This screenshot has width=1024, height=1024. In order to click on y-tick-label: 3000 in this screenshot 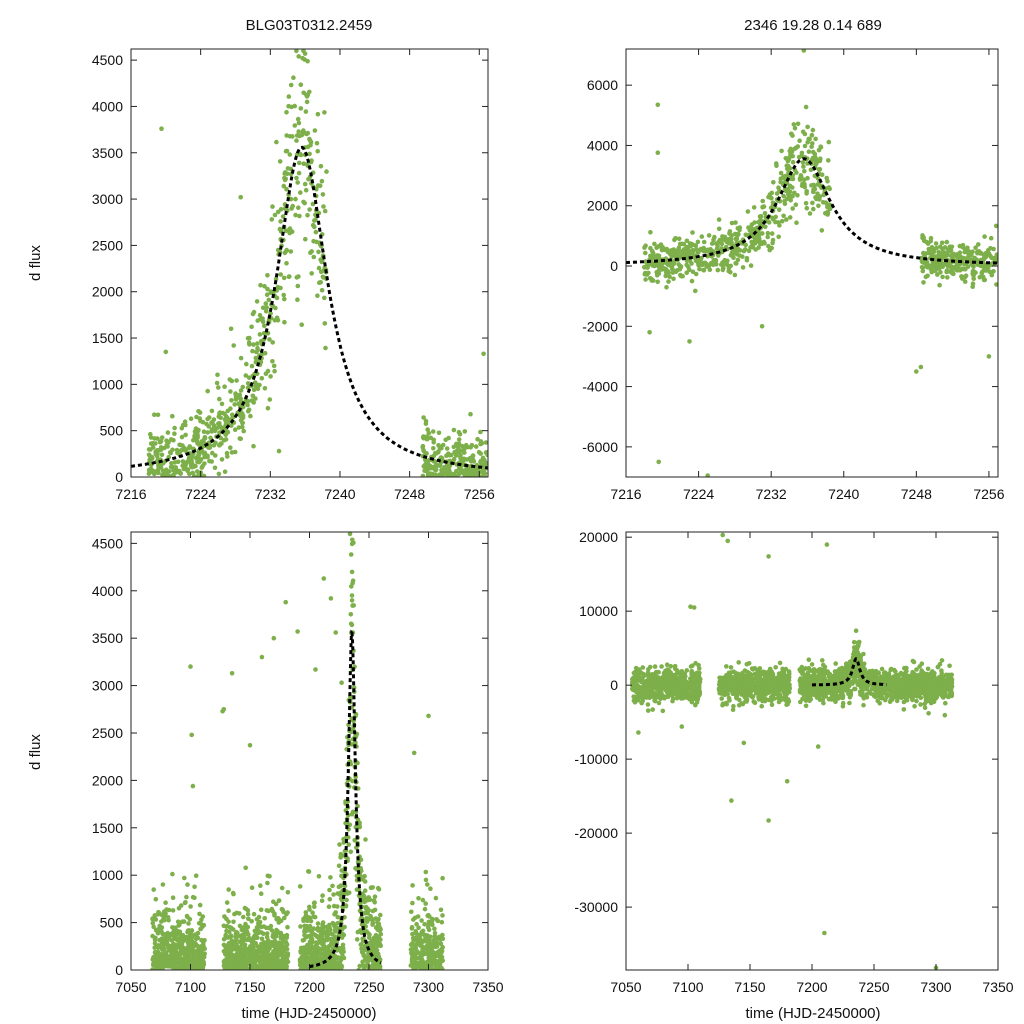, I will do `click(107, 199)`.